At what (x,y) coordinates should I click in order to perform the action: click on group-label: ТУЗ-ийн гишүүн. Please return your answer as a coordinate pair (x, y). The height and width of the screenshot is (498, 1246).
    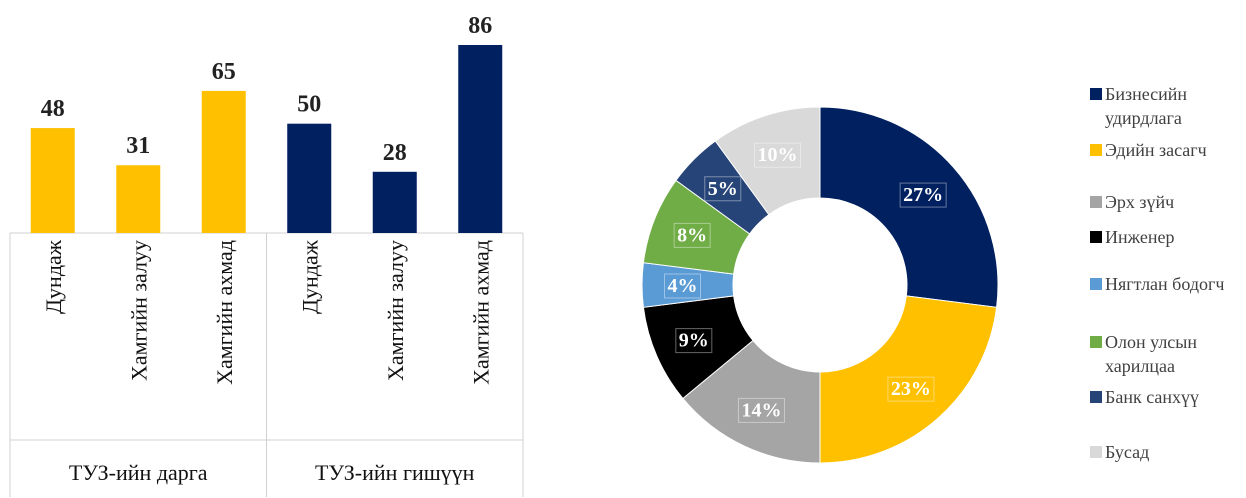
    Looking at the image, I should click on (395, 472).